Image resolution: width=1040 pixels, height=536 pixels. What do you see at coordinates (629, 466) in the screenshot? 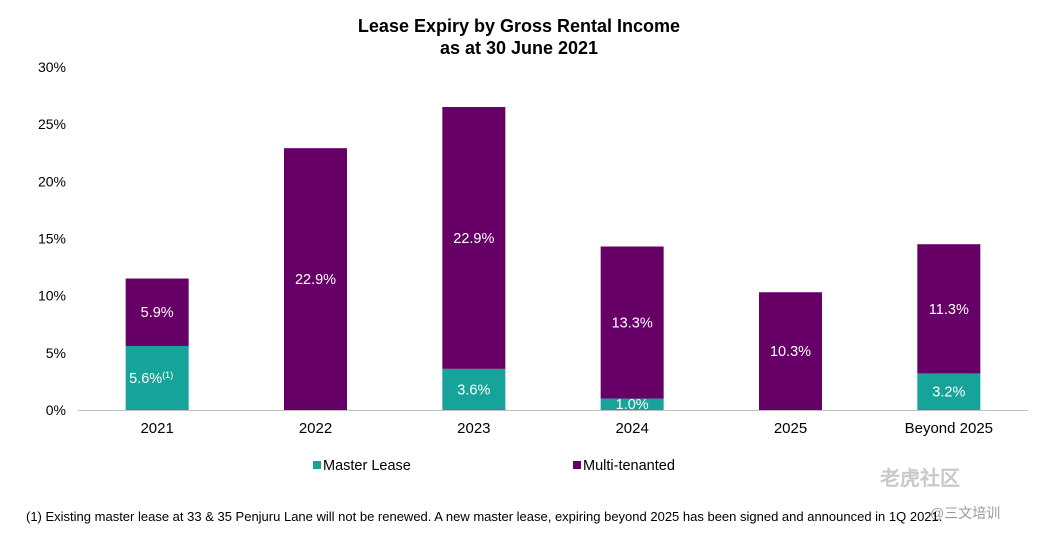
I see `legend-label: Multi-tenanted` at bounding box center [629, 466].